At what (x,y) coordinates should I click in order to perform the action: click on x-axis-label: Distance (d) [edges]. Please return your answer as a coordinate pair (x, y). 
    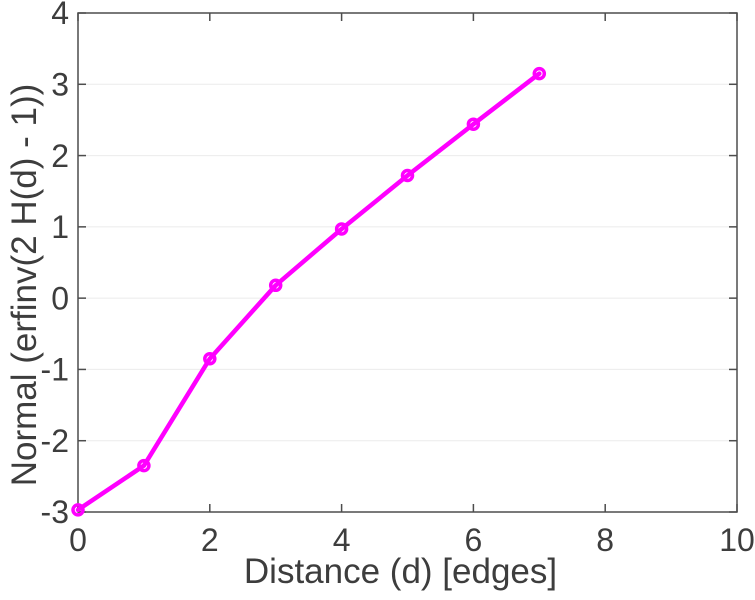
    Looking at the image, I should click on (400, 571).